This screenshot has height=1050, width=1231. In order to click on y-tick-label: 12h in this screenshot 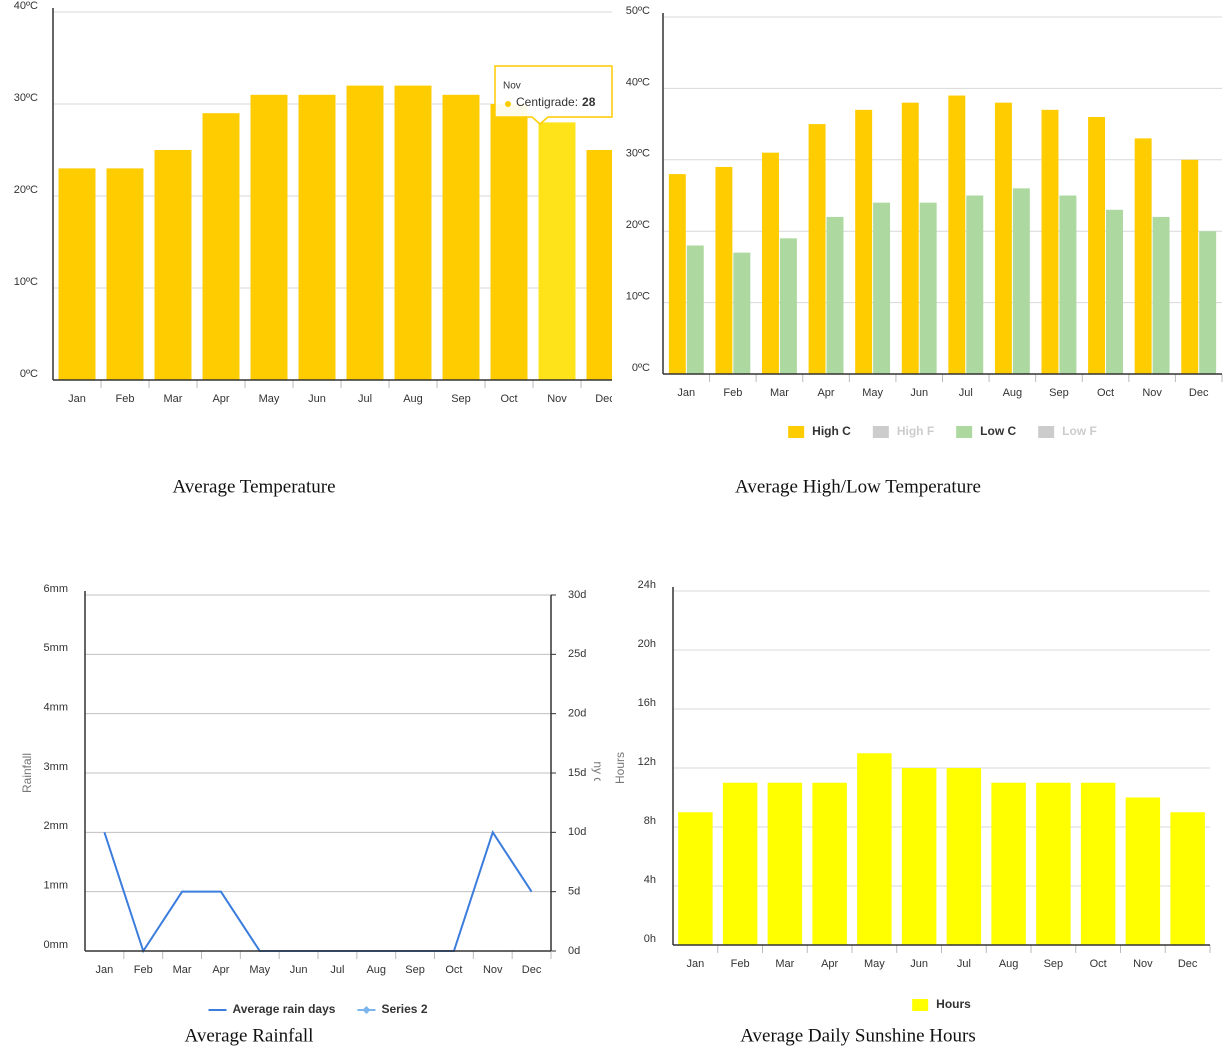, I will do `click(647, 762)`.